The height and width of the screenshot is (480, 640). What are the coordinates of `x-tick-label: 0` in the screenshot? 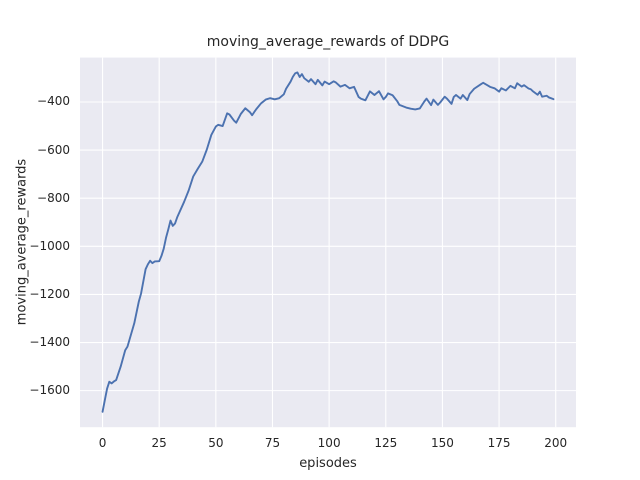 It's located at (102, 443).